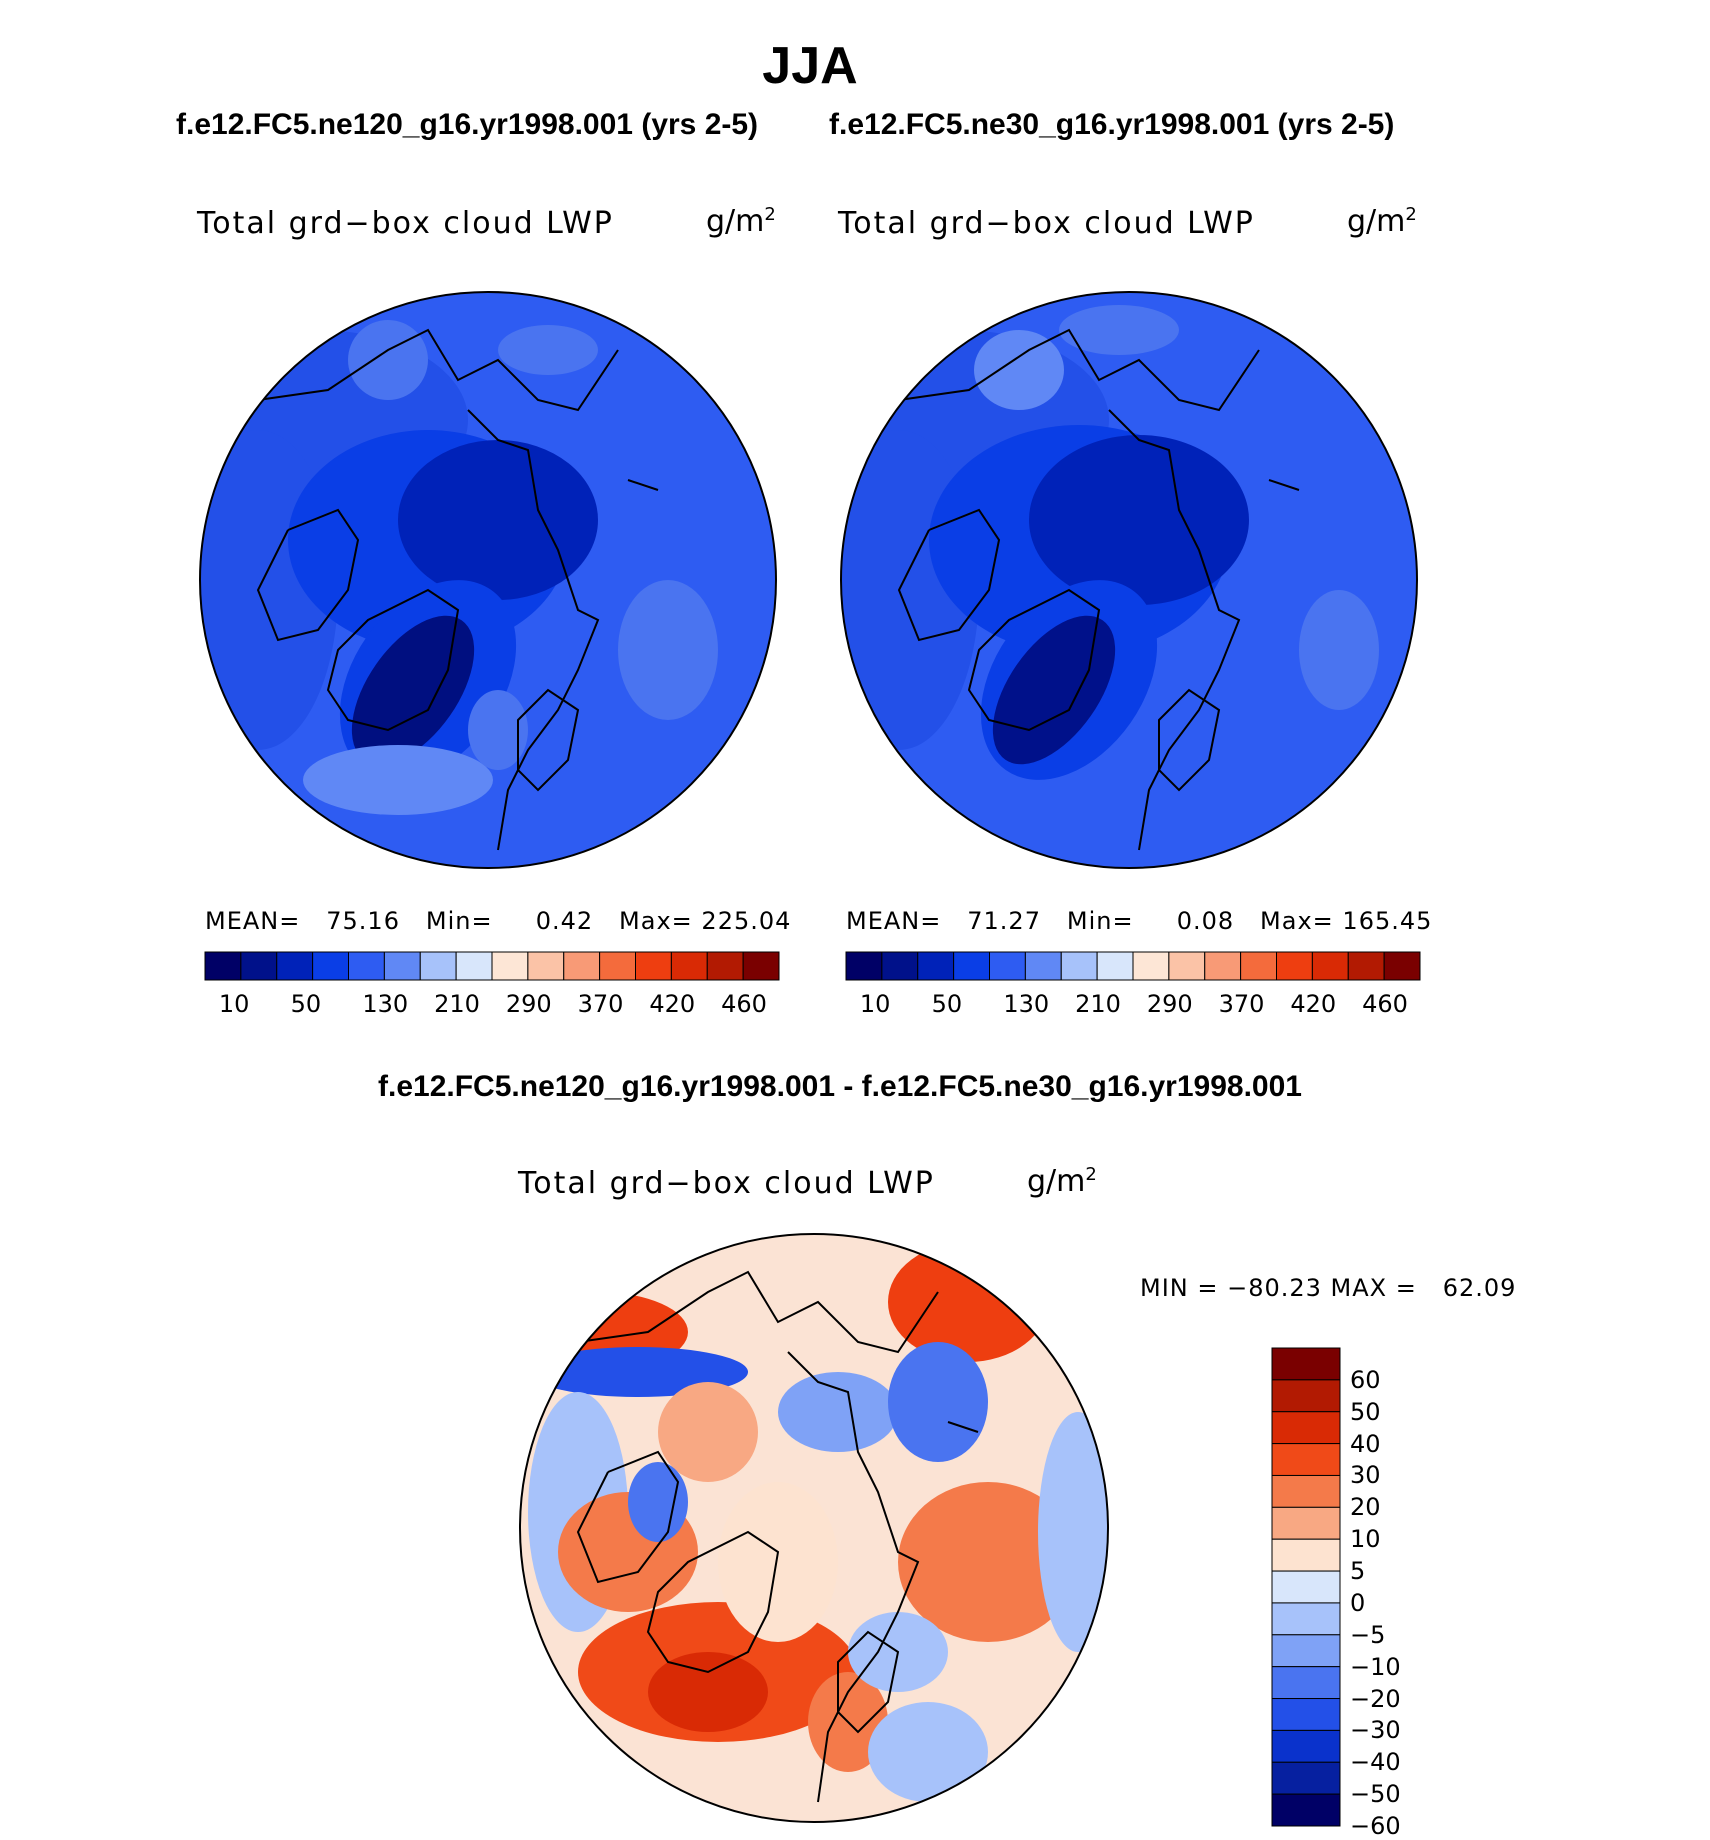 The width and height of the screenshot is (1710, 1840). I want to click on cbar-diff-label: −60, so click(1375, 1826).